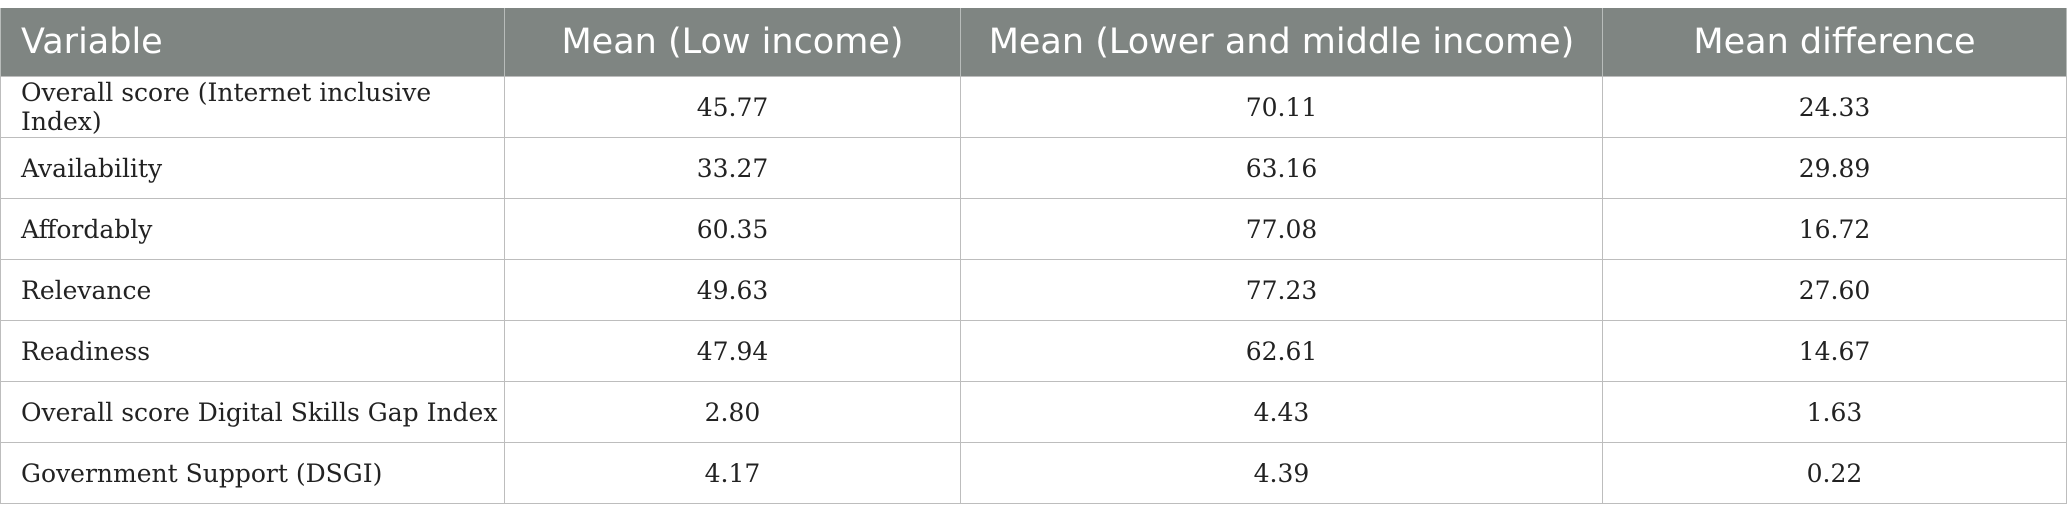 The height and width of the screenshot is (525, 2067). I want to click on cell-mean-low: 47.94, so click(732, 351).